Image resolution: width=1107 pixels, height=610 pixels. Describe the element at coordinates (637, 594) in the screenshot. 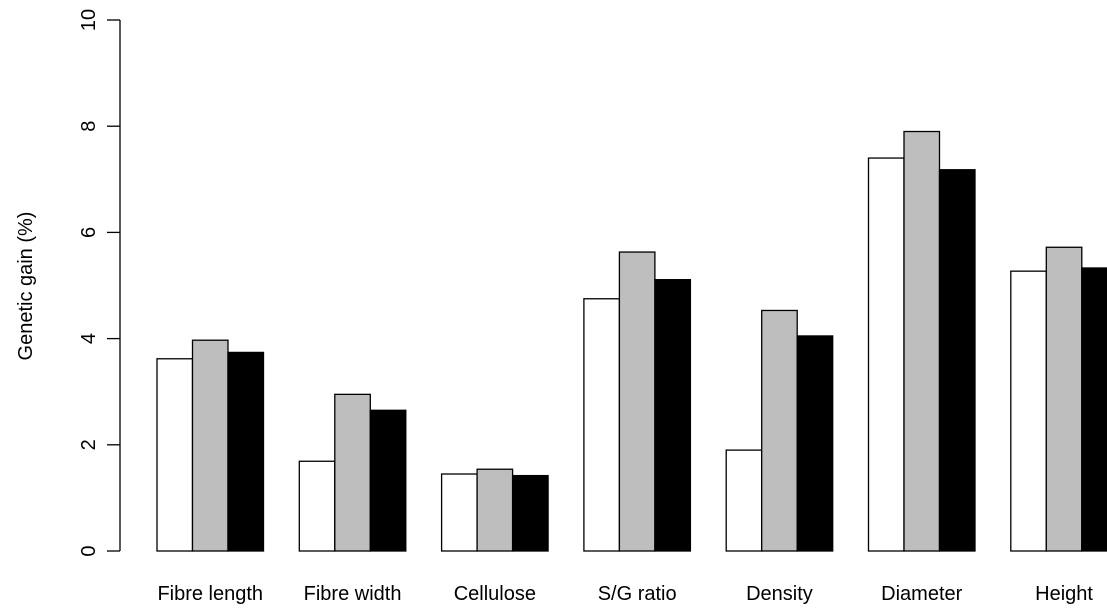

I see `category-label: S/G ratio` at that location.